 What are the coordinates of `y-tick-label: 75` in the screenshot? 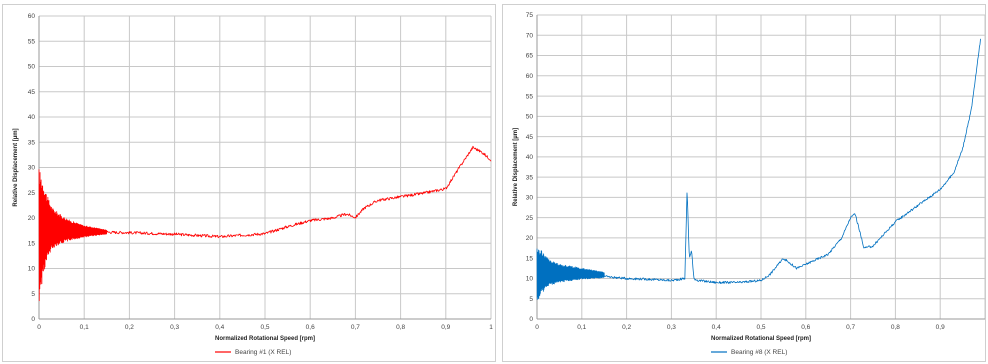 It's located at (530, 15).